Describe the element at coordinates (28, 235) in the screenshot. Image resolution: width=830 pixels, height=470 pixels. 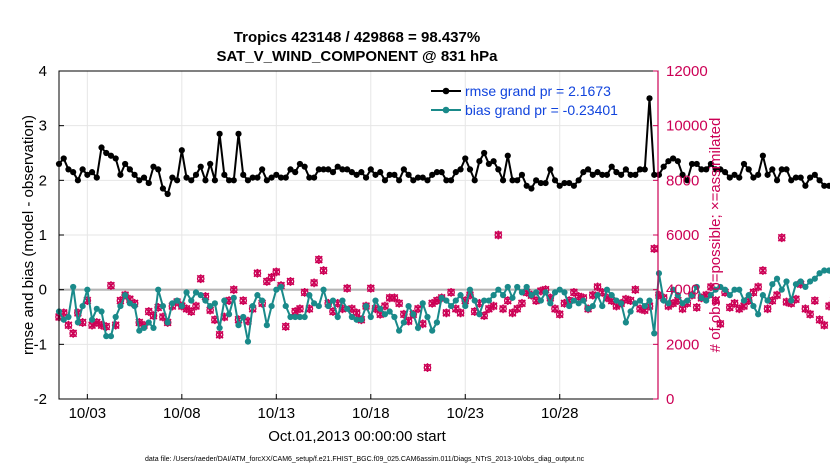
I see `y-axis-label-left: rmse and bias (model - observation)` at that location.